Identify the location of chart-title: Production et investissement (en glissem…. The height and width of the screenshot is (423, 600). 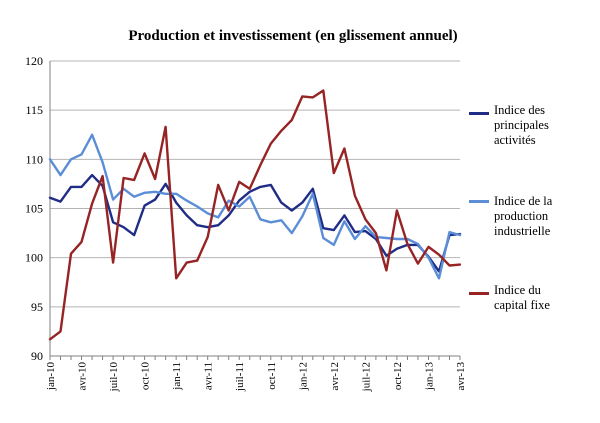
(293, 36).